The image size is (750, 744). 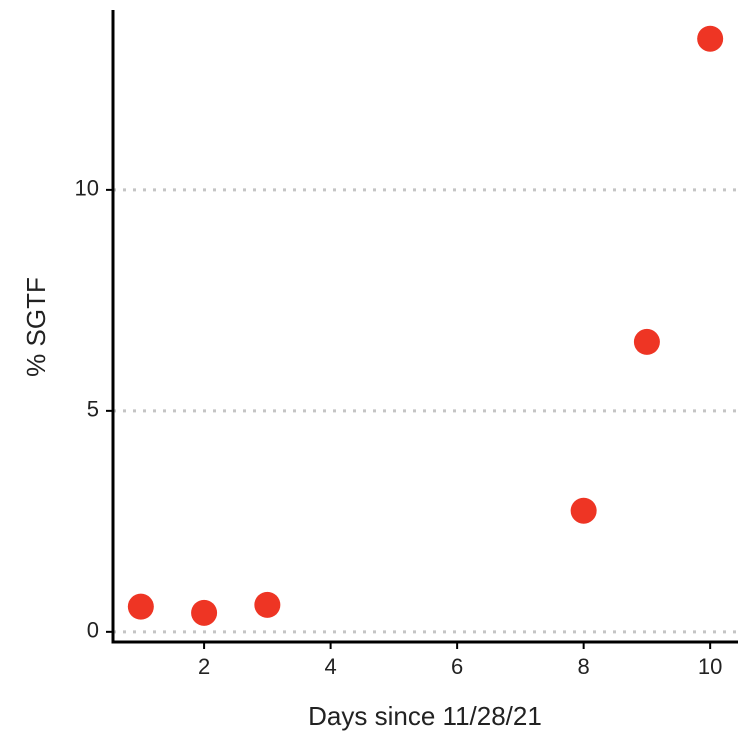 What do you see at coordinates (425, 716) in the screenshot?
I see `x-axis-title: Days since 11/28/21` at bounding box center [425, 716].